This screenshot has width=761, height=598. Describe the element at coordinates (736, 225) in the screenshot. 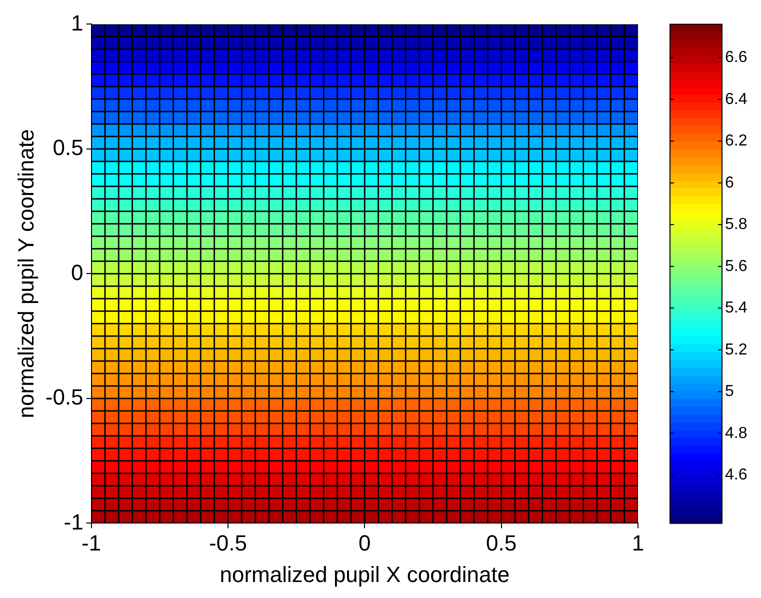

I see `color-bar-label: 5.8` at that location.